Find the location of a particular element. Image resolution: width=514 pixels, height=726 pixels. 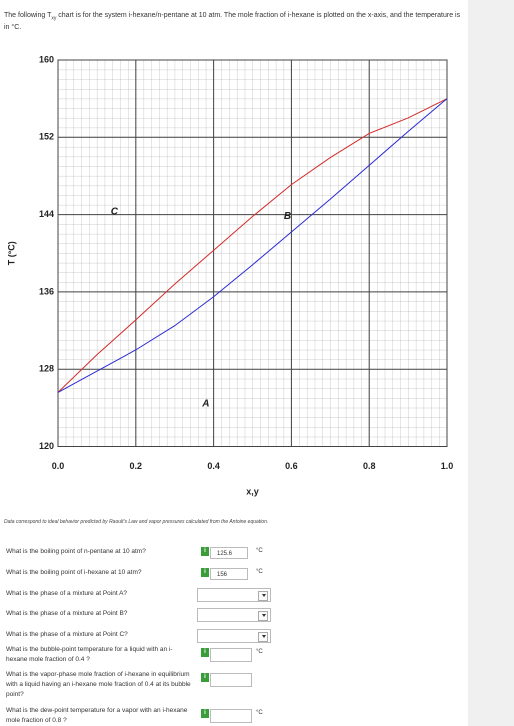

x-tick-label: 0.2 is located at coordinates (136, 466).